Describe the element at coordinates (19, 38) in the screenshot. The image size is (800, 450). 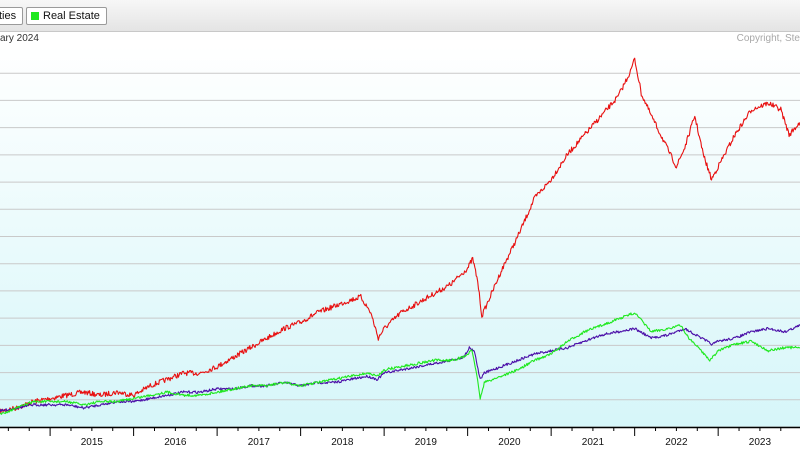
I see `chart-subtitle: ary 2024` at that location.